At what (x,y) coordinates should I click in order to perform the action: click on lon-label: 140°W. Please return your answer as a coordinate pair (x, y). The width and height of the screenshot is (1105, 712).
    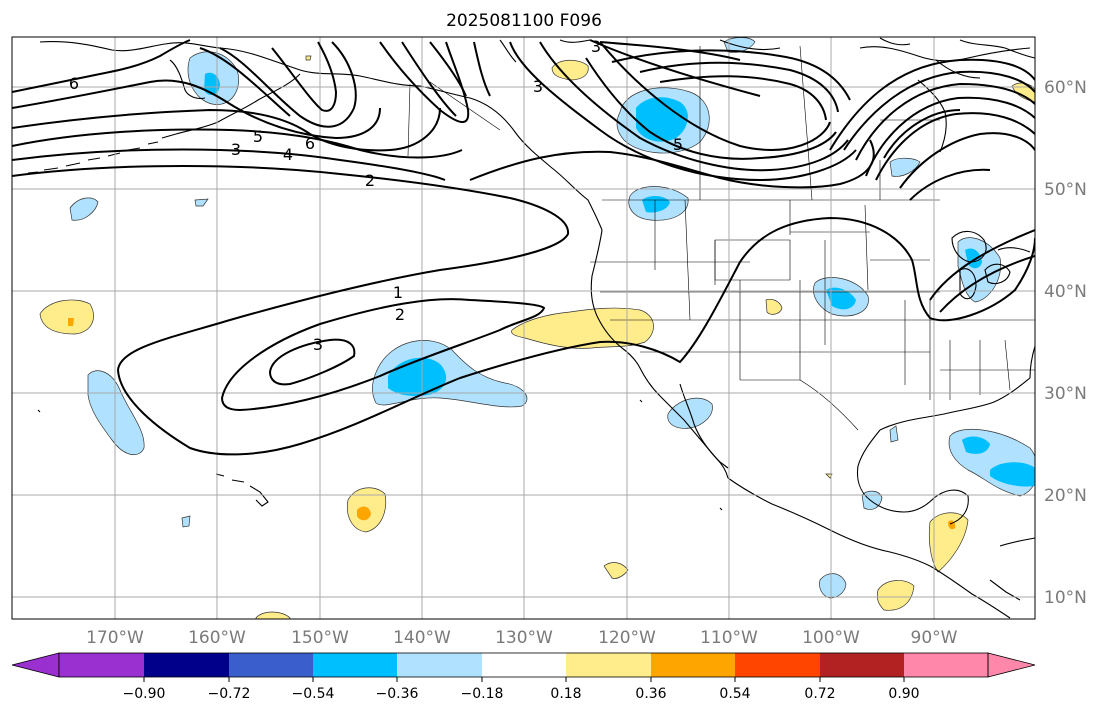
    Looking at the image, I should click on (422, 638).